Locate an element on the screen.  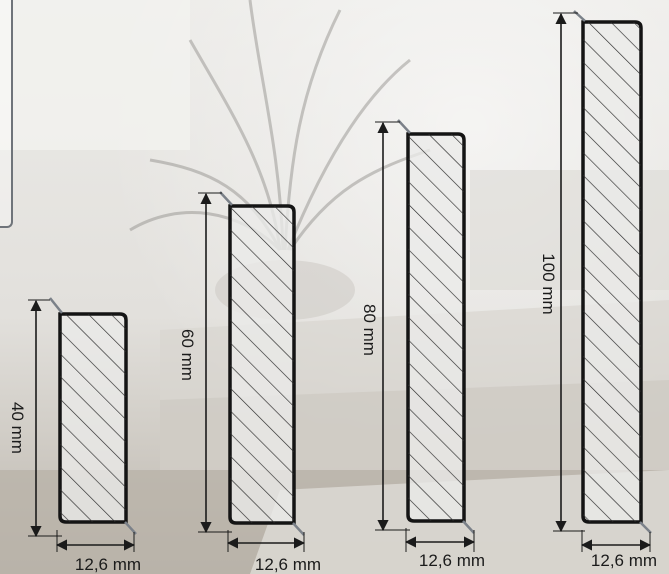
profile-80mm: 80 mm 12,6 mm is located at coordinates (422, 344).